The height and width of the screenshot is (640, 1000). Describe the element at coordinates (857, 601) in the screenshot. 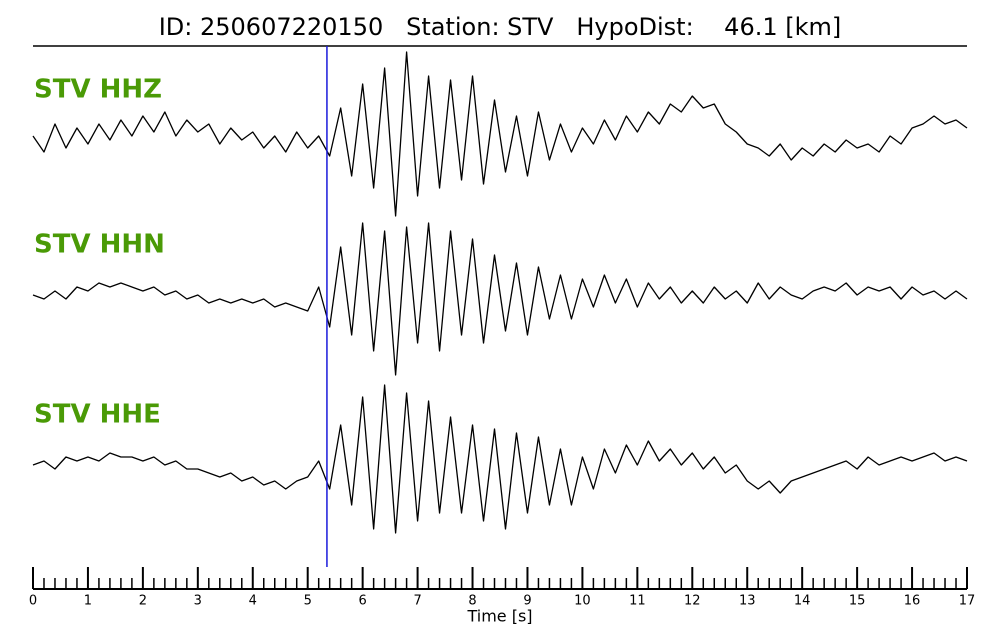

I see `x-tick-label: 15` at that location.